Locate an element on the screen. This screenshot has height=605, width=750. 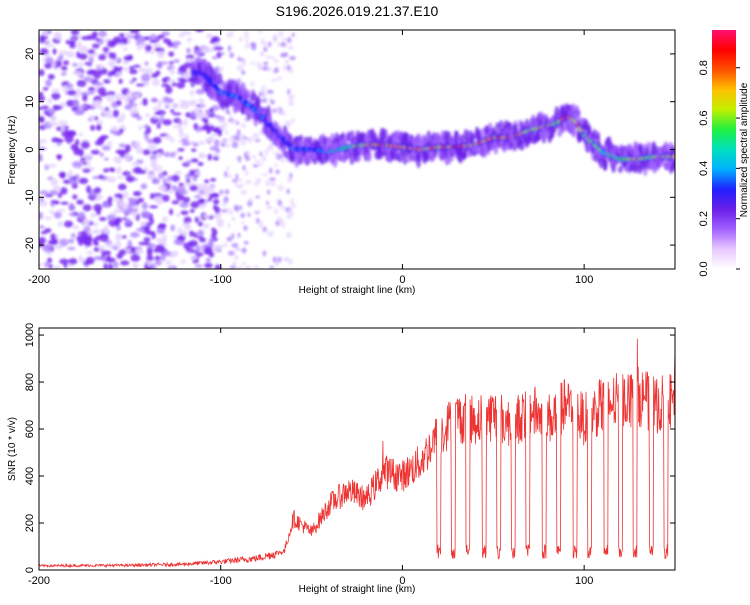
snr-y-tick-label: 400 is located at coordinates (30, 476).